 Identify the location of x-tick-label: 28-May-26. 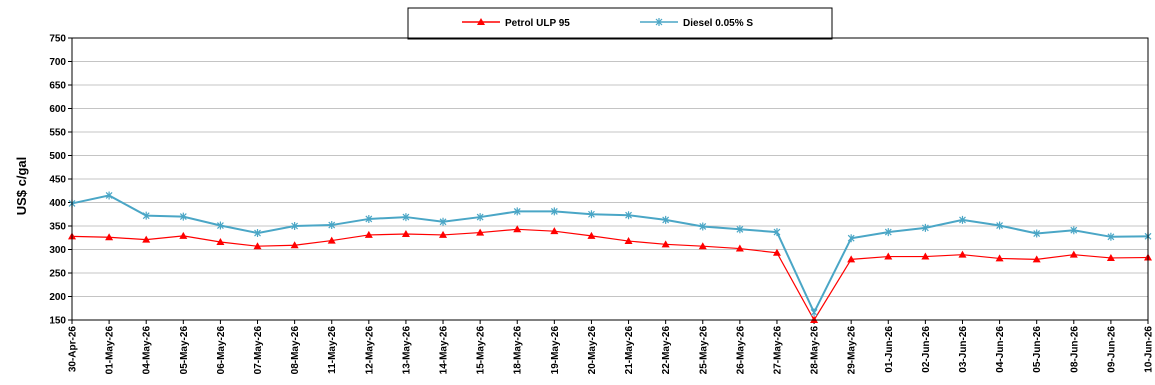
(815, 350).